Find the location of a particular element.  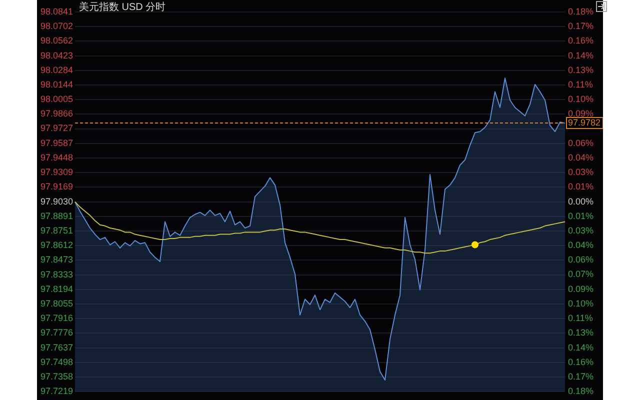

y-tick-label: 97.7776 is located at coordinates (56, 333).